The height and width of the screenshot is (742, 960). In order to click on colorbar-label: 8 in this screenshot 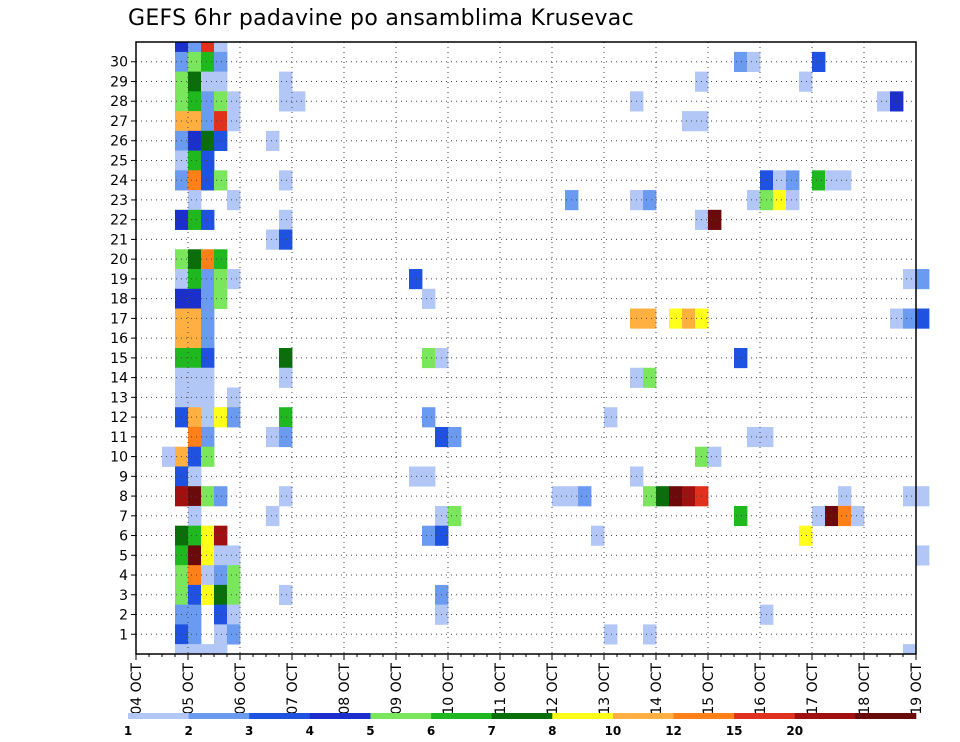, I will do `click(552, 731)`.